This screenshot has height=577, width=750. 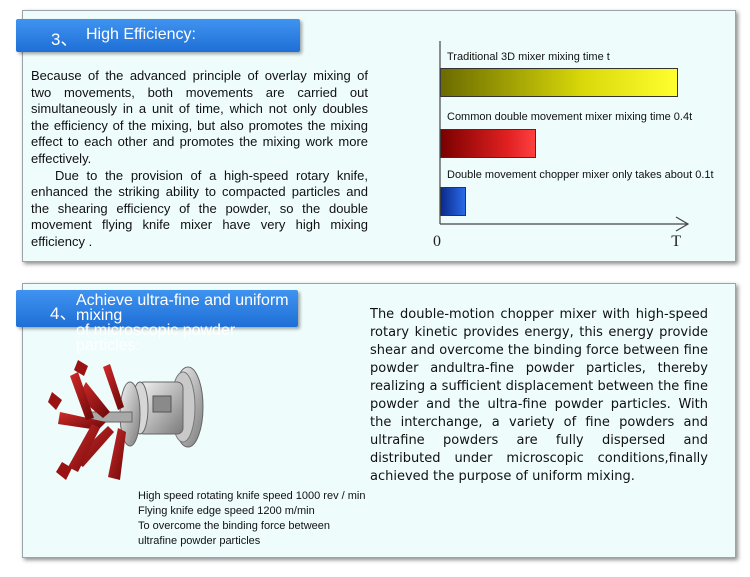 What do you see at coordinates (182, 308) in the screenshot?
I see `section-4-title-line-1: Achieve ultra-fine and uniform mixing` at bounding box center [182, 308].